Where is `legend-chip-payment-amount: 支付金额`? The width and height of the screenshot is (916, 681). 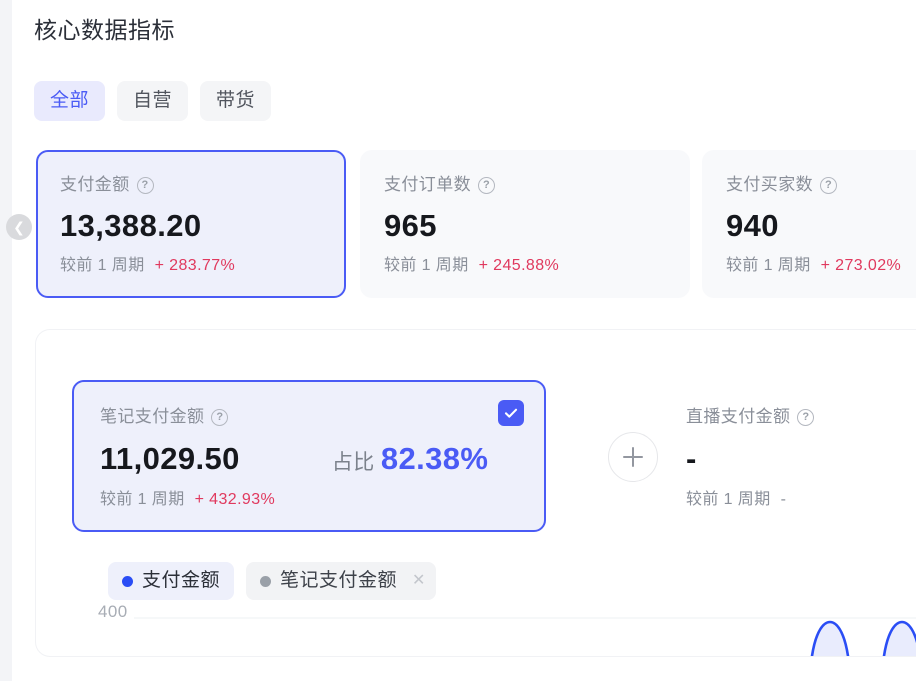
legend-chip-payment-amount: 支付金额 is located at coordinates (171, 581).